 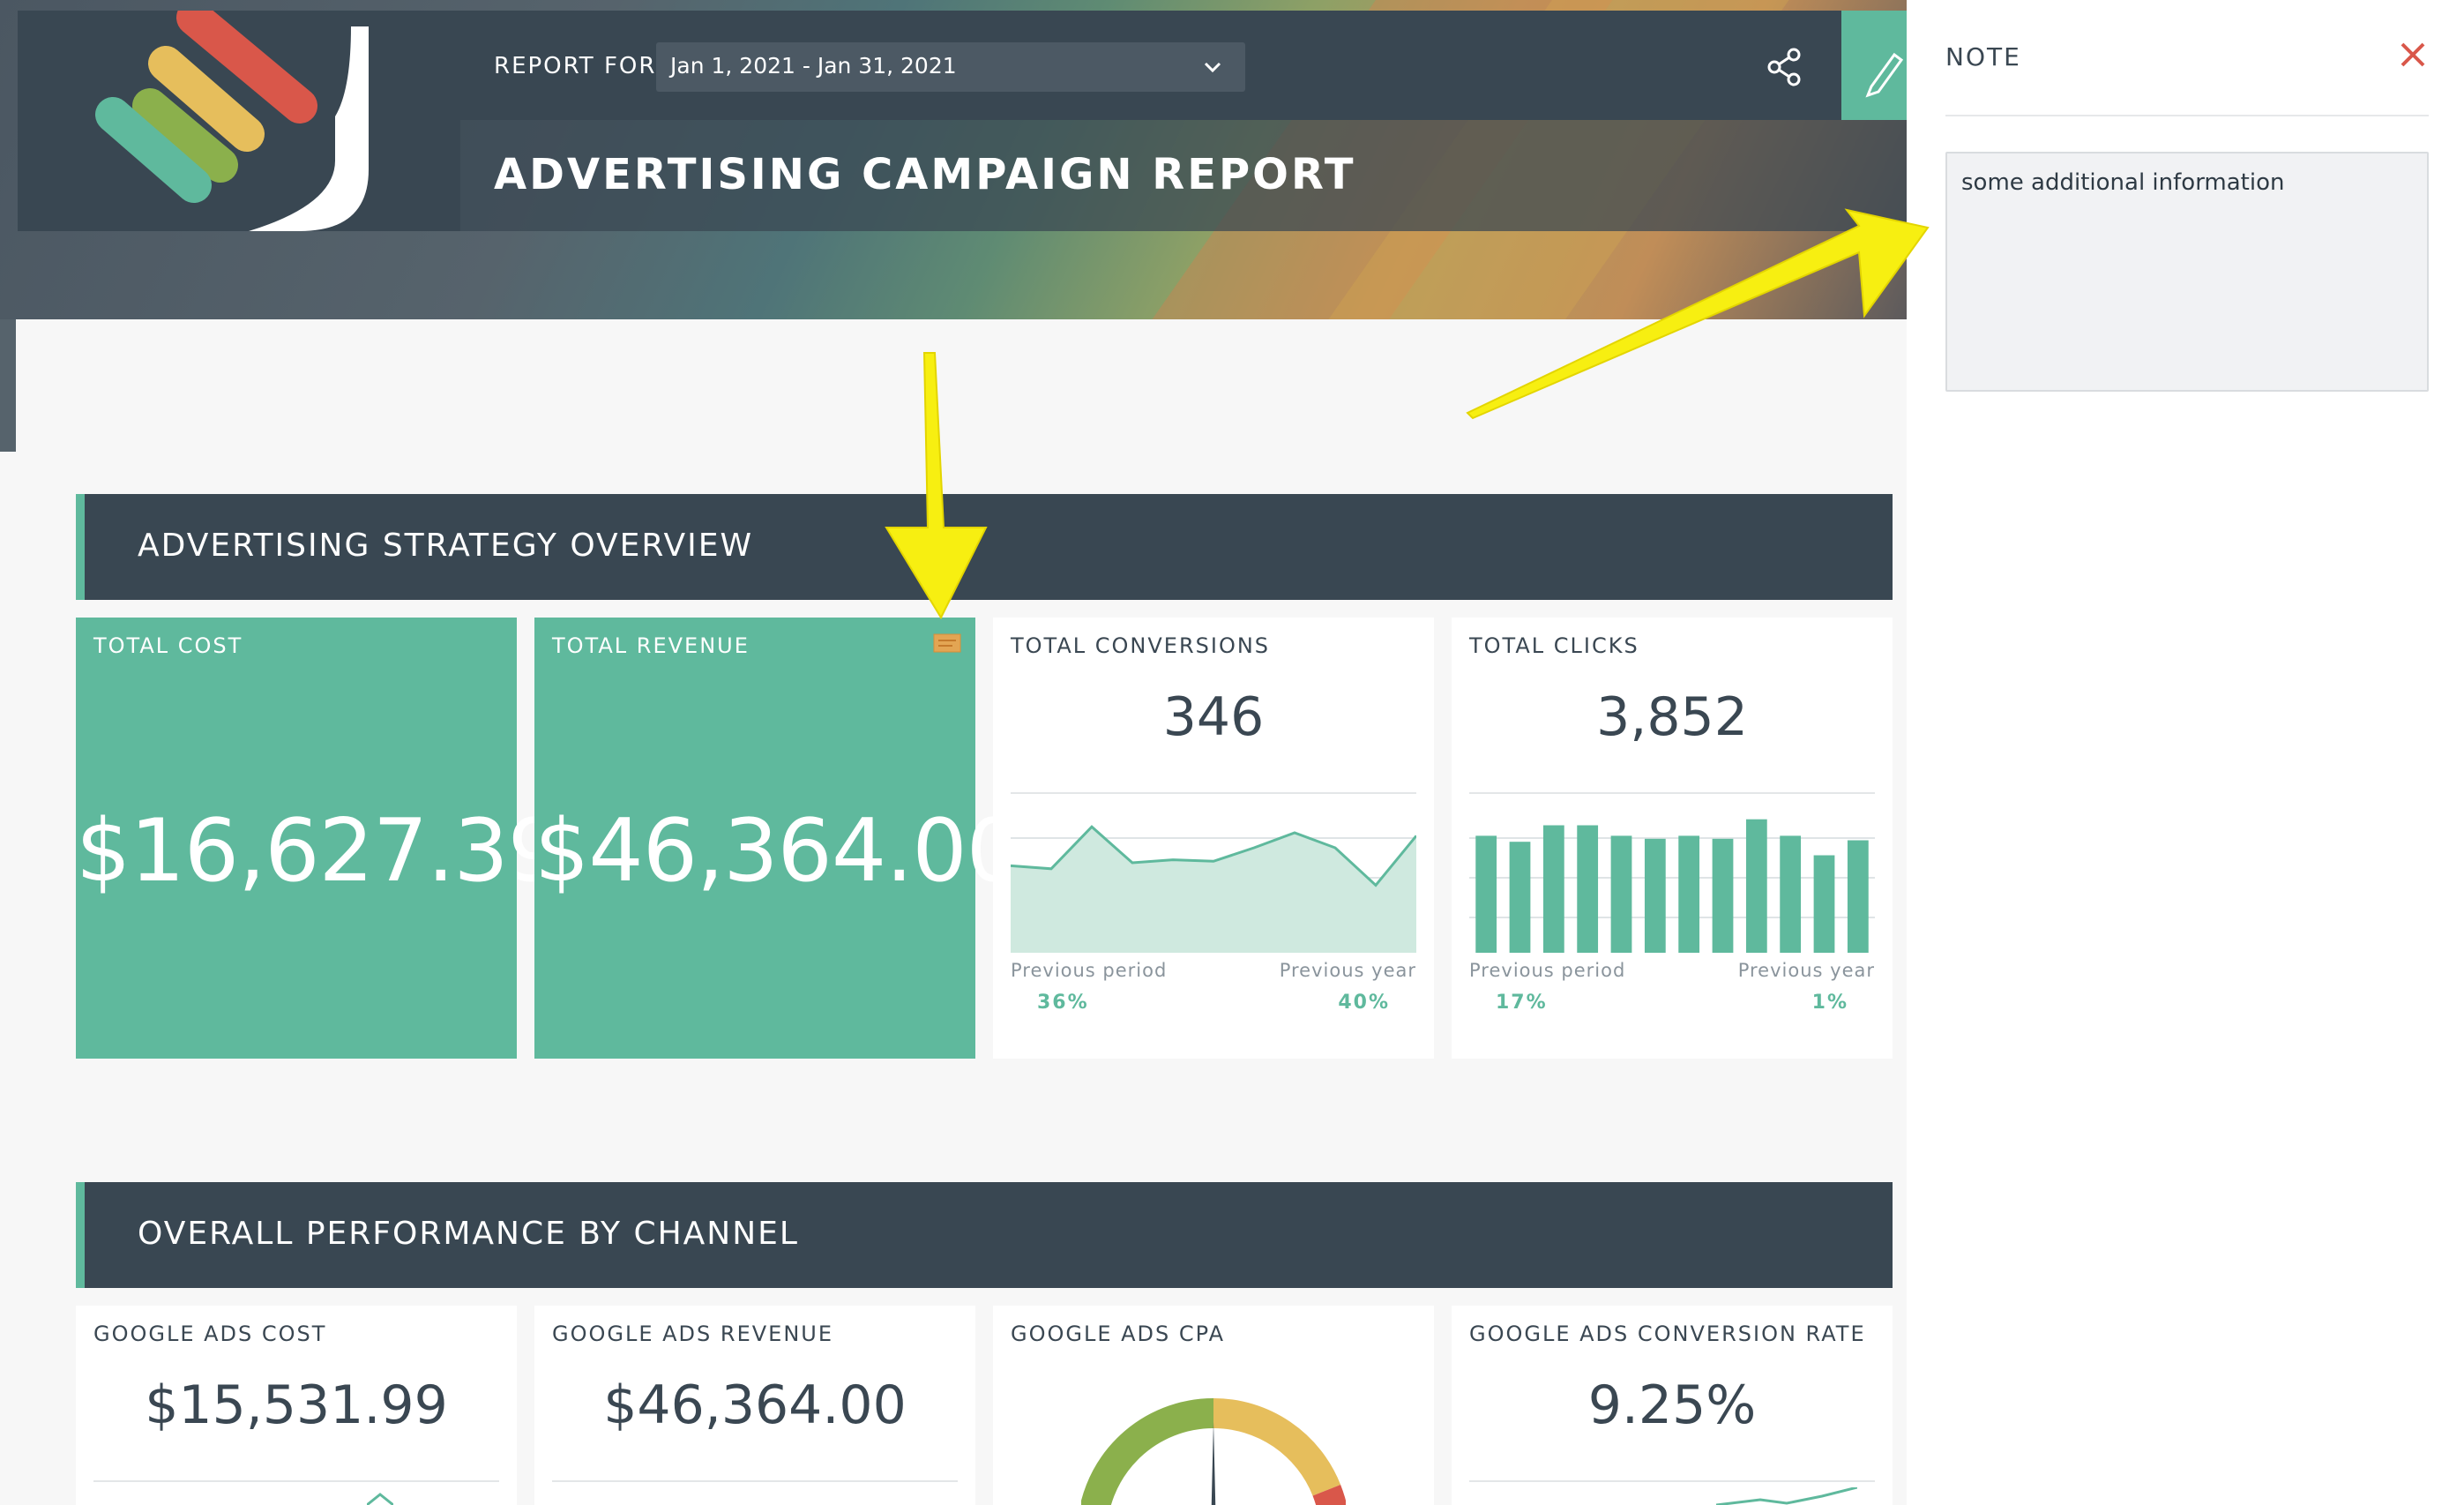 I want to click on report-for-label: REPORT FOR, so click(x=575, y=66).